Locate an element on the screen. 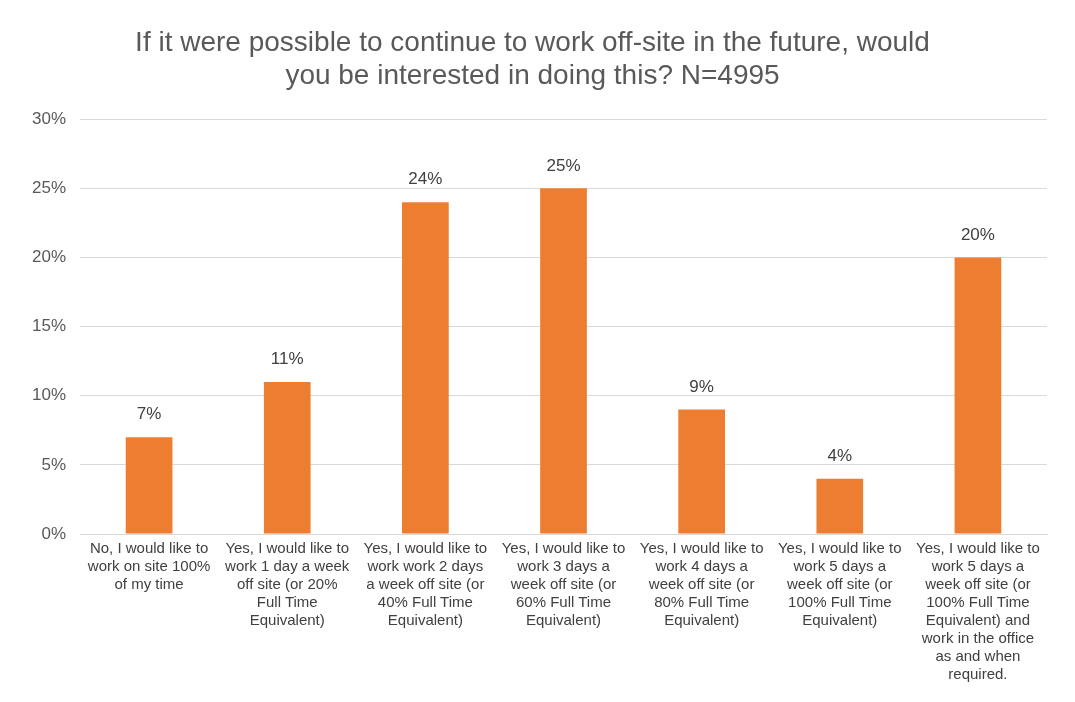 The height and width of the screenshot is (702, 1075). data-label: 24% is located at coordinates (425, 179).